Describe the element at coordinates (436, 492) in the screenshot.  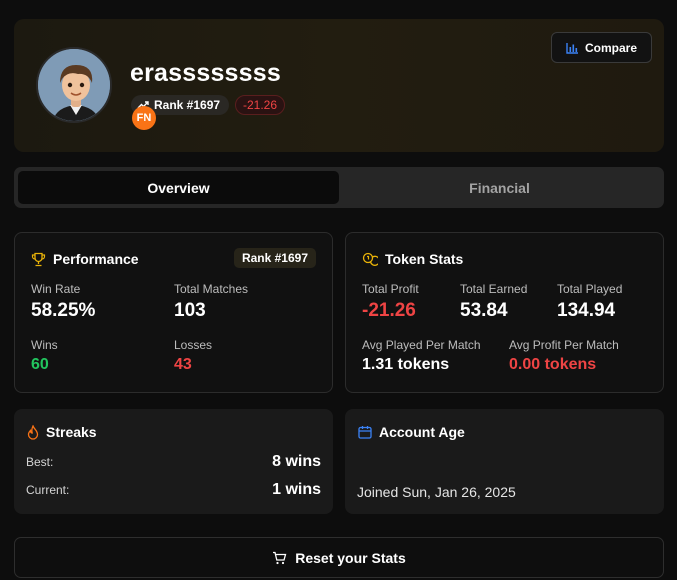
I see `joined-date: Joined Sun, Jan 26, 2025` at that location.